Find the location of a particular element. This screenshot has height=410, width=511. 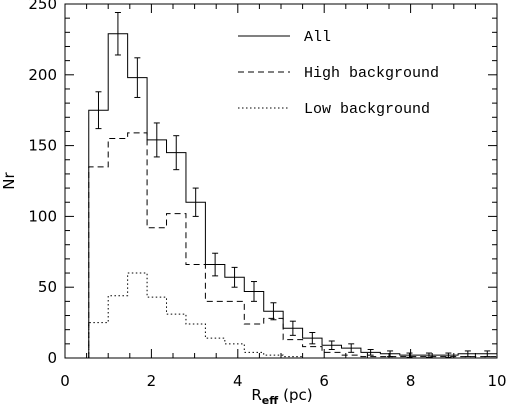

x-tick-label: 4 is located at coordinates (238, 381).